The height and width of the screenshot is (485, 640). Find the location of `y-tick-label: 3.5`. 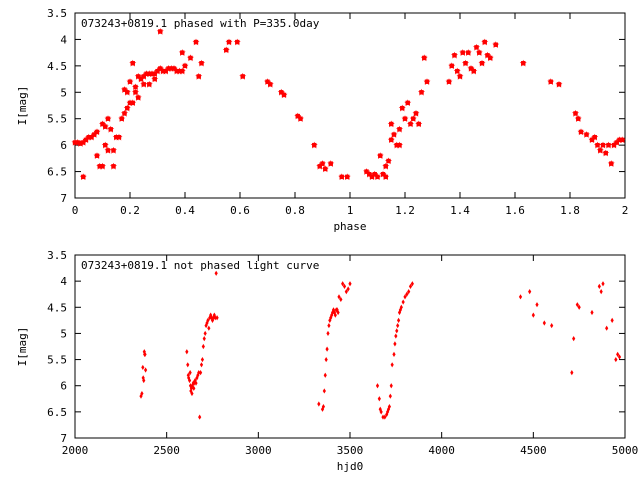

y-tick-label: 3.5 is located at coordinates (57, 13).